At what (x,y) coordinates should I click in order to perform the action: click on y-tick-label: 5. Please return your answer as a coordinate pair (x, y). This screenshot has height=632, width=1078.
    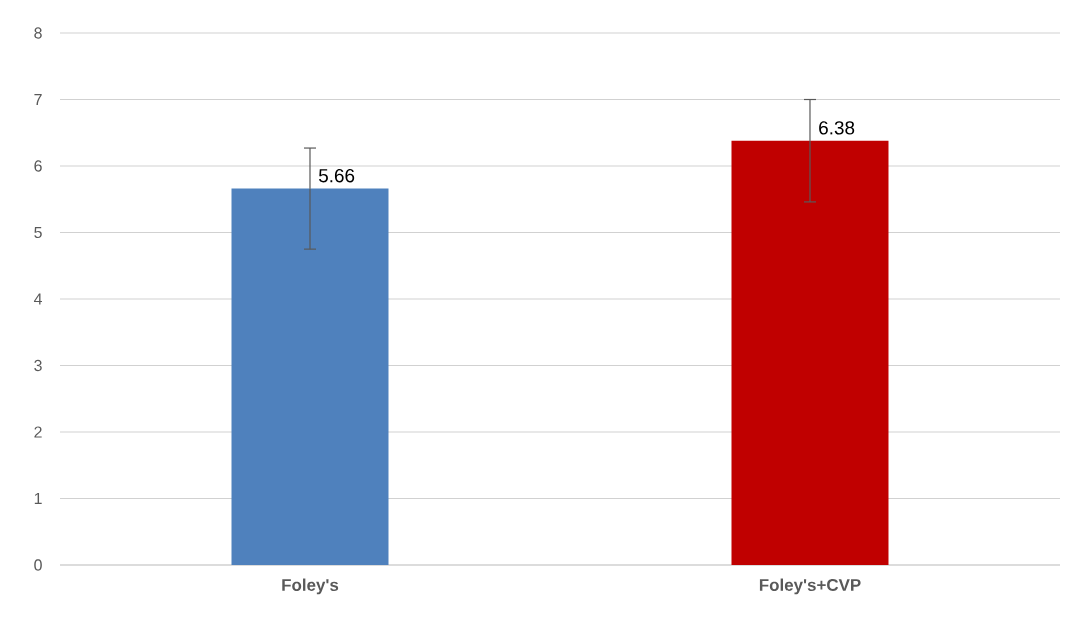
    Looking at the image, I should click on (38, 232).